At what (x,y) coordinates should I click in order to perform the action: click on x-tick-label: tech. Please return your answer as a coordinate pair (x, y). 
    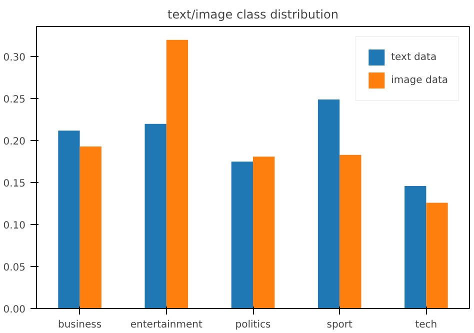
    Looking at the image, I should click on (426, 325).